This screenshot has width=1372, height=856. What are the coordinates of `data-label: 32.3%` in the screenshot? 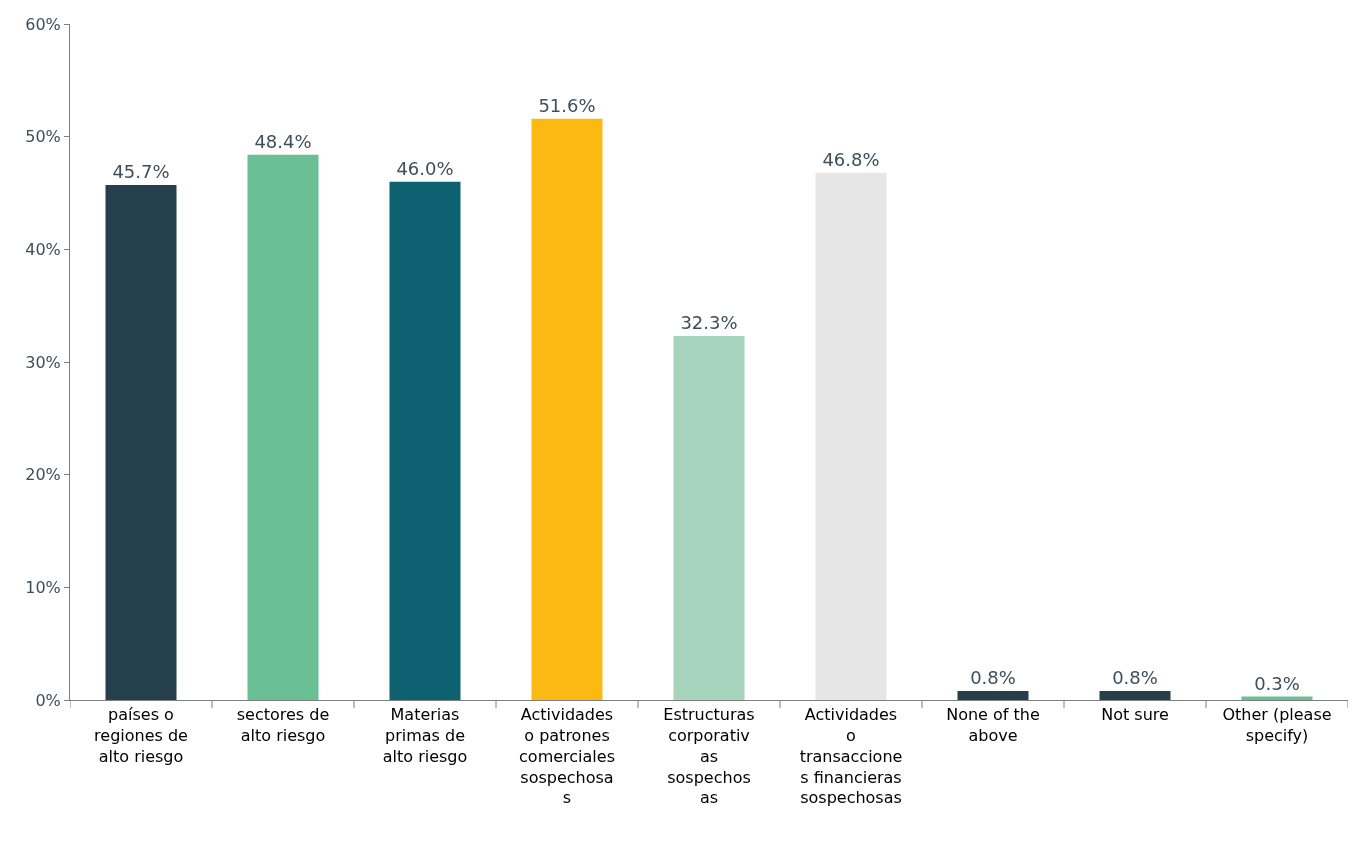 It's located at (709, 323).